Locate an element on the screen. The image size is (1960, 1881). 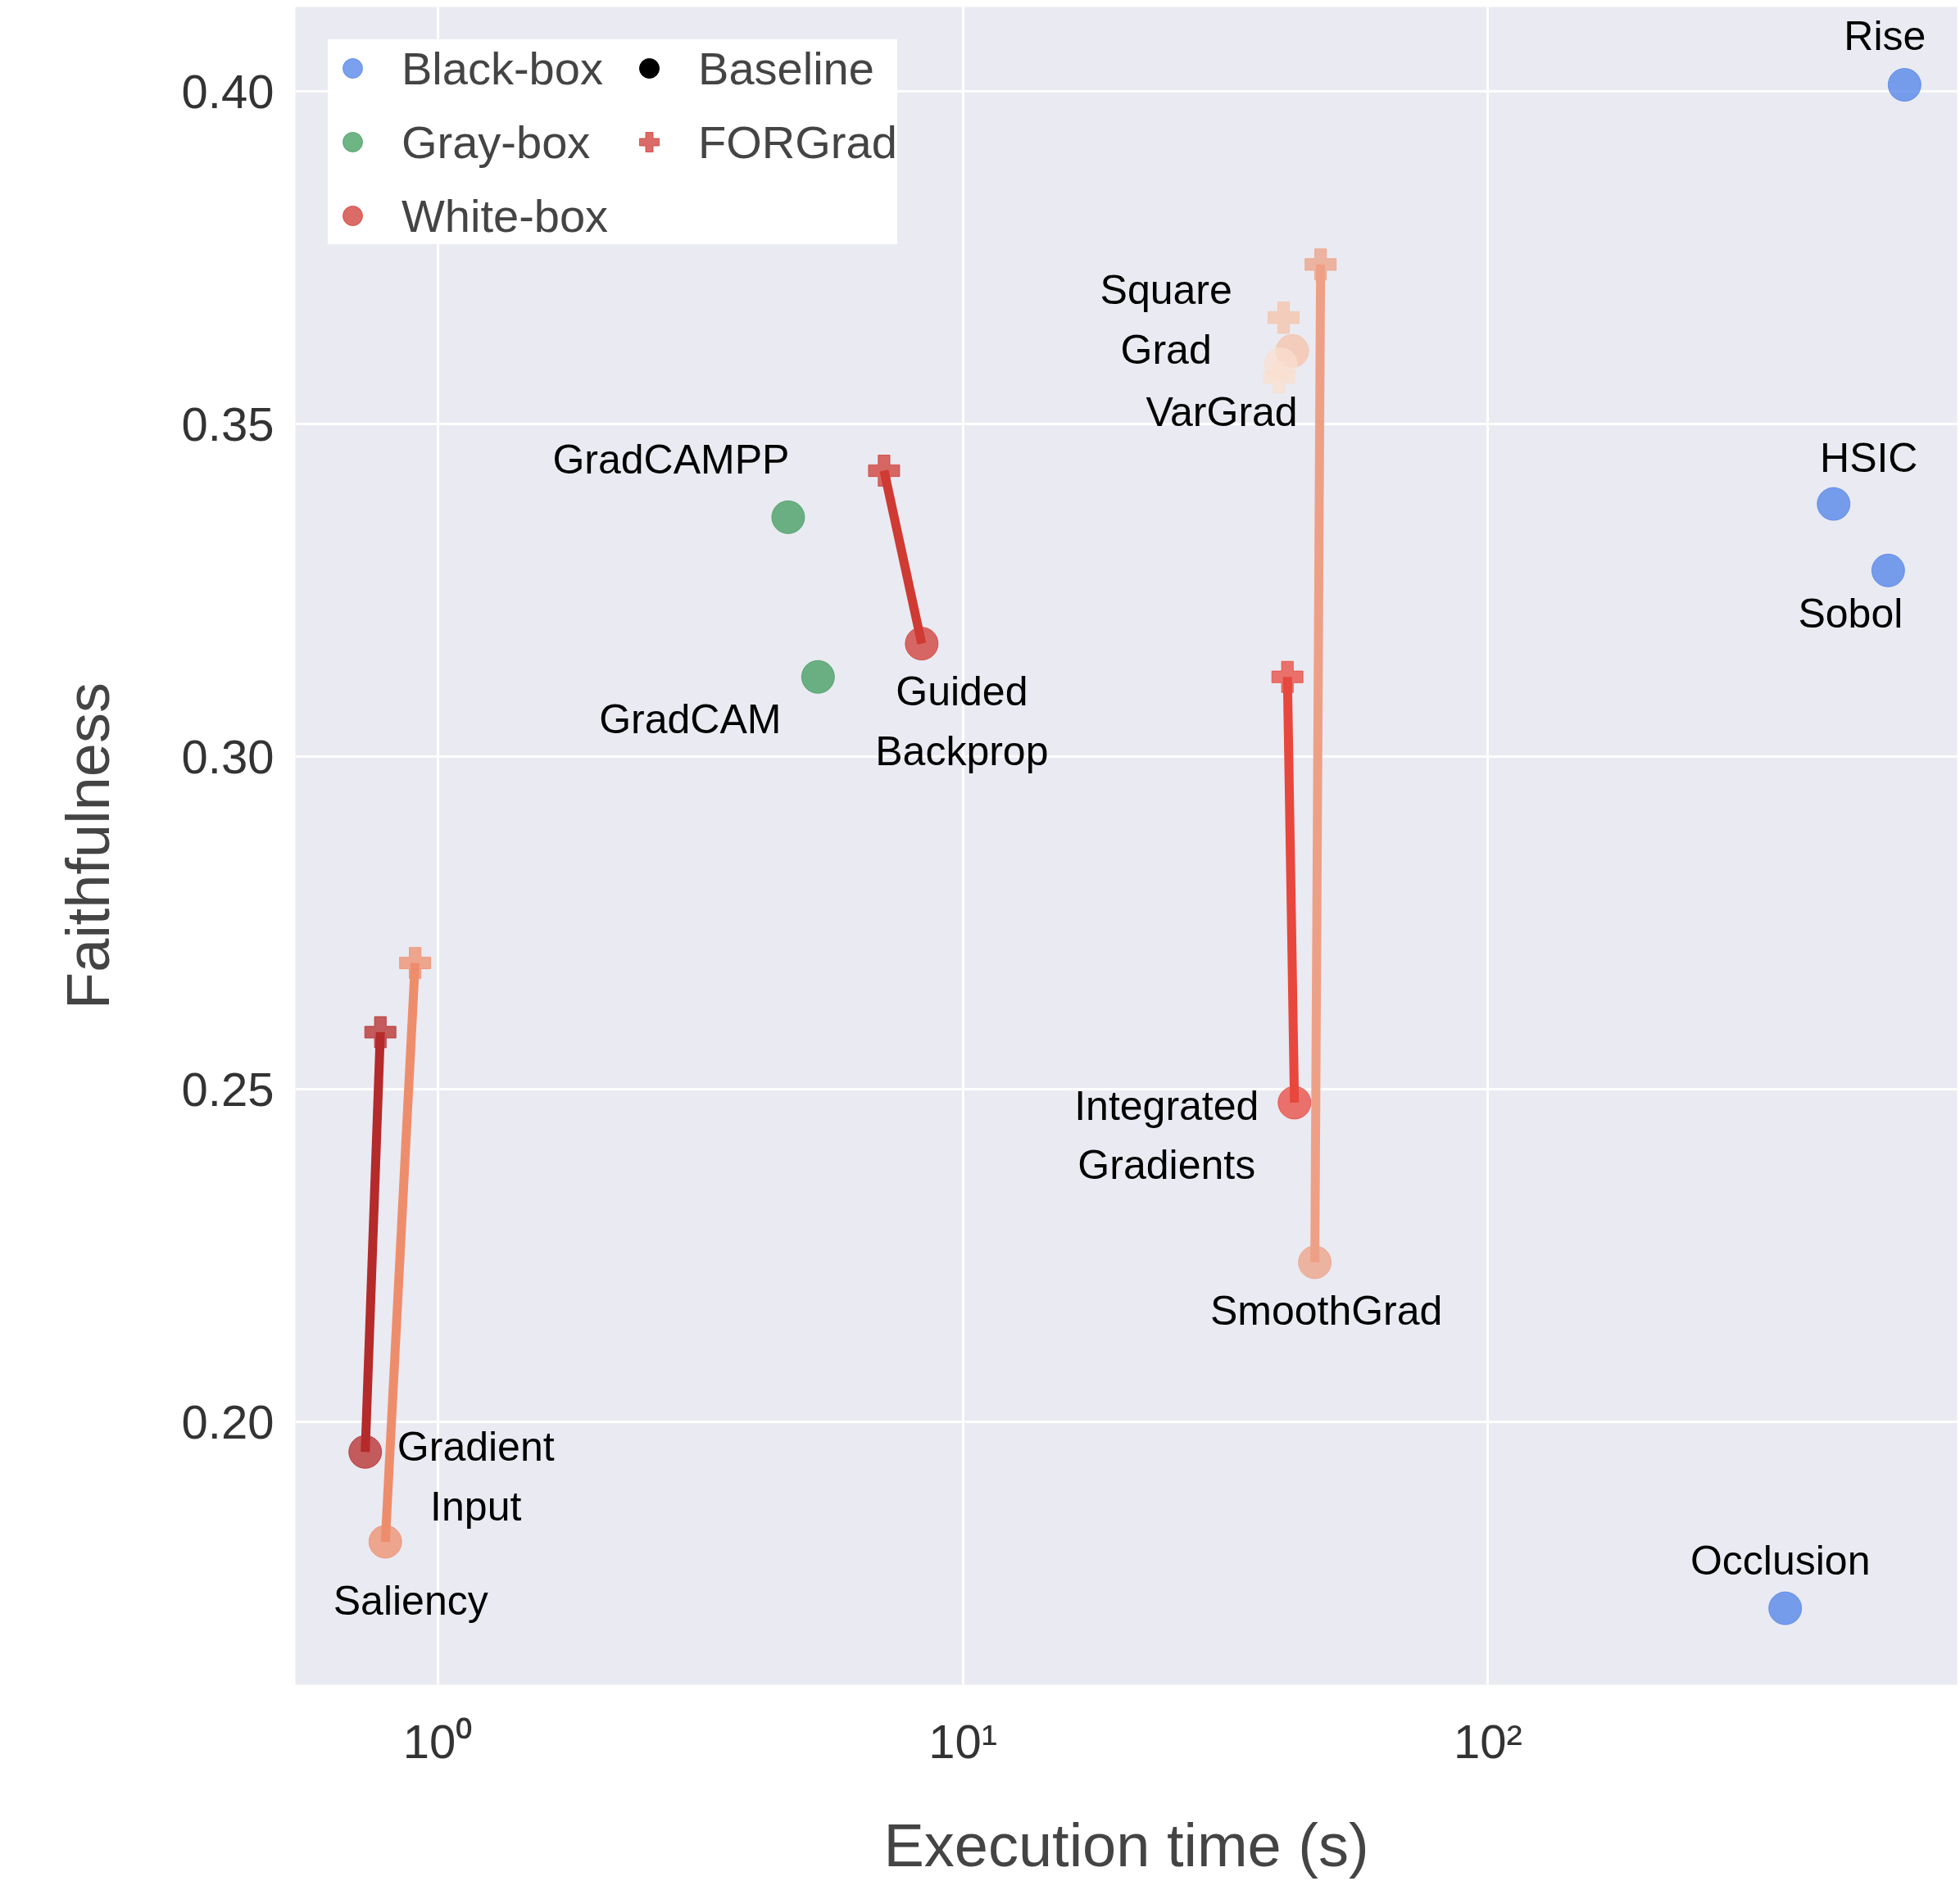
y-tick-label: 0.35 is located at coordinates (227, 424).